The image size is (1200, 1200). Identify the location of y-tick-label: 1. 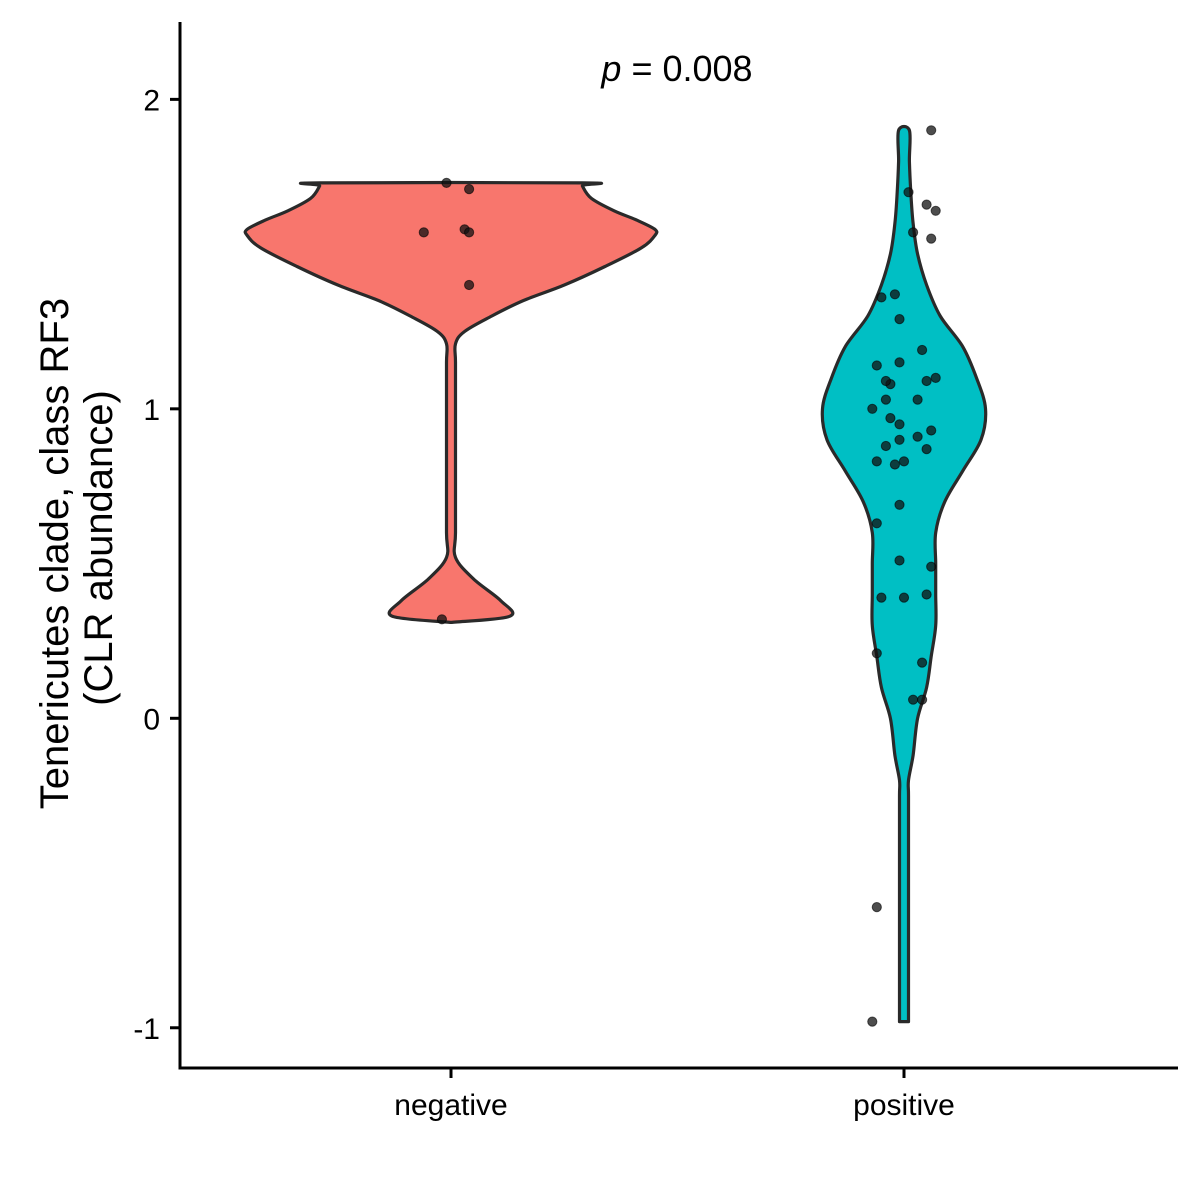
(151, 410).